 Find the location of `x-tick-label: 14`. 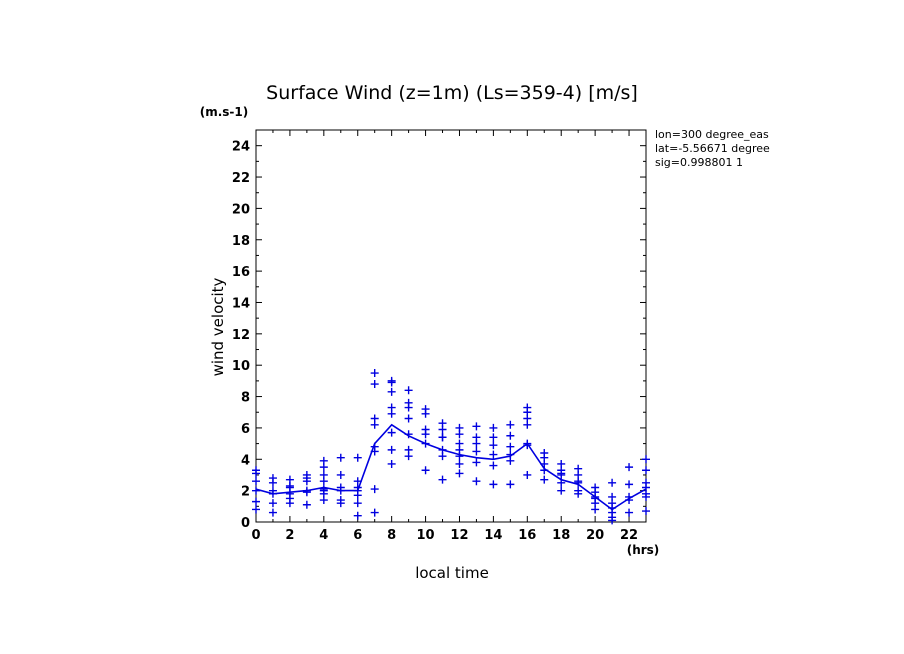

x-tick-label: 14 is located at coordinates (493, 535).